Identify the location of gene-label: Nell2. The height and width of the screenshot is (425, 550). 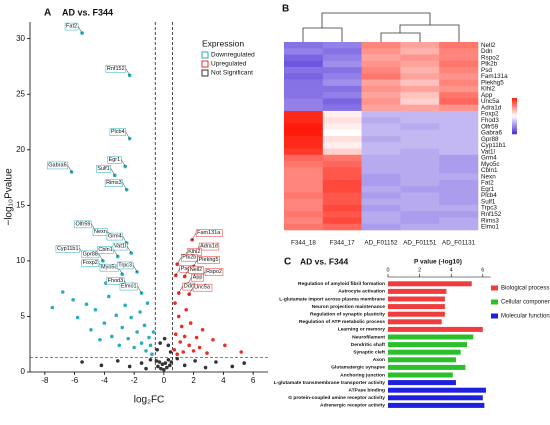
(196, 270).